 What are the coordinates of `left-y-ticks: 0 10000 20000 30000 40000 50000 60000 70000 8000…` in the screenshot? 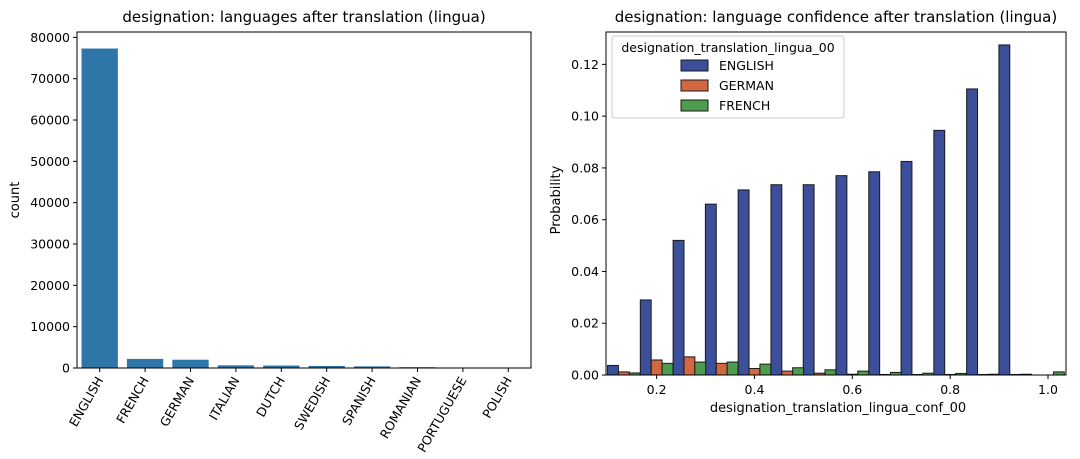 It's located at (53, 203).